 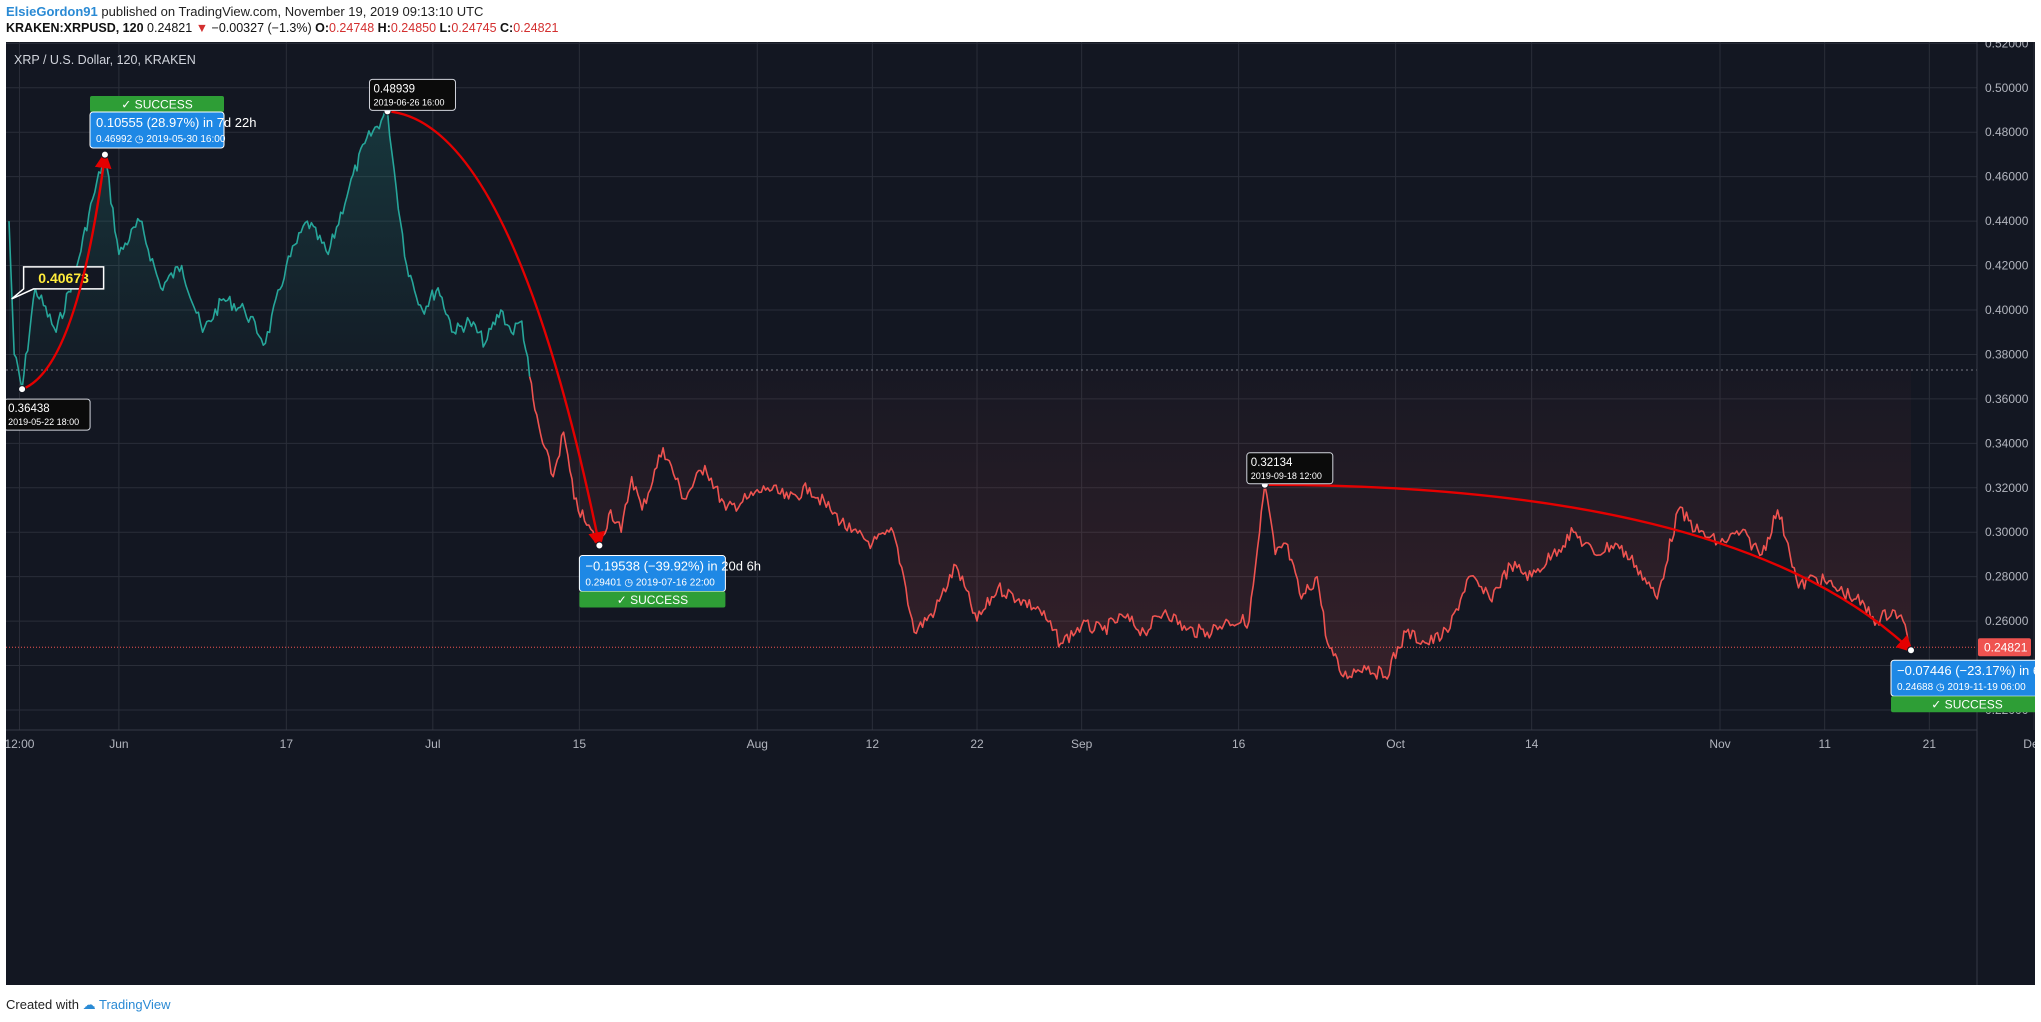 I want to click on footer: Created with ☁ TradingView, so click(x=88, y=1005).